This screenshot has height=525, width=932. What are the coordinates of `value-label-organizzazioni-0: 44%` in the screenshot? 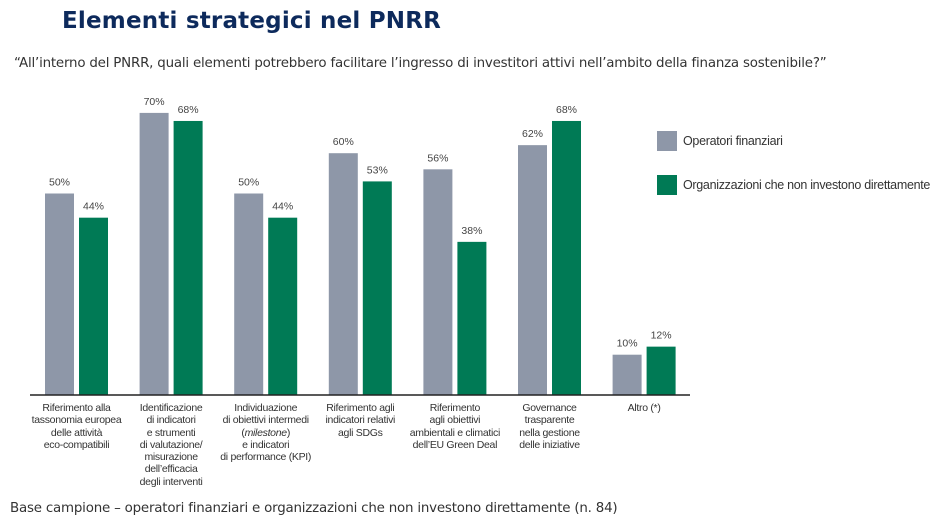 It's located at (93, 207).